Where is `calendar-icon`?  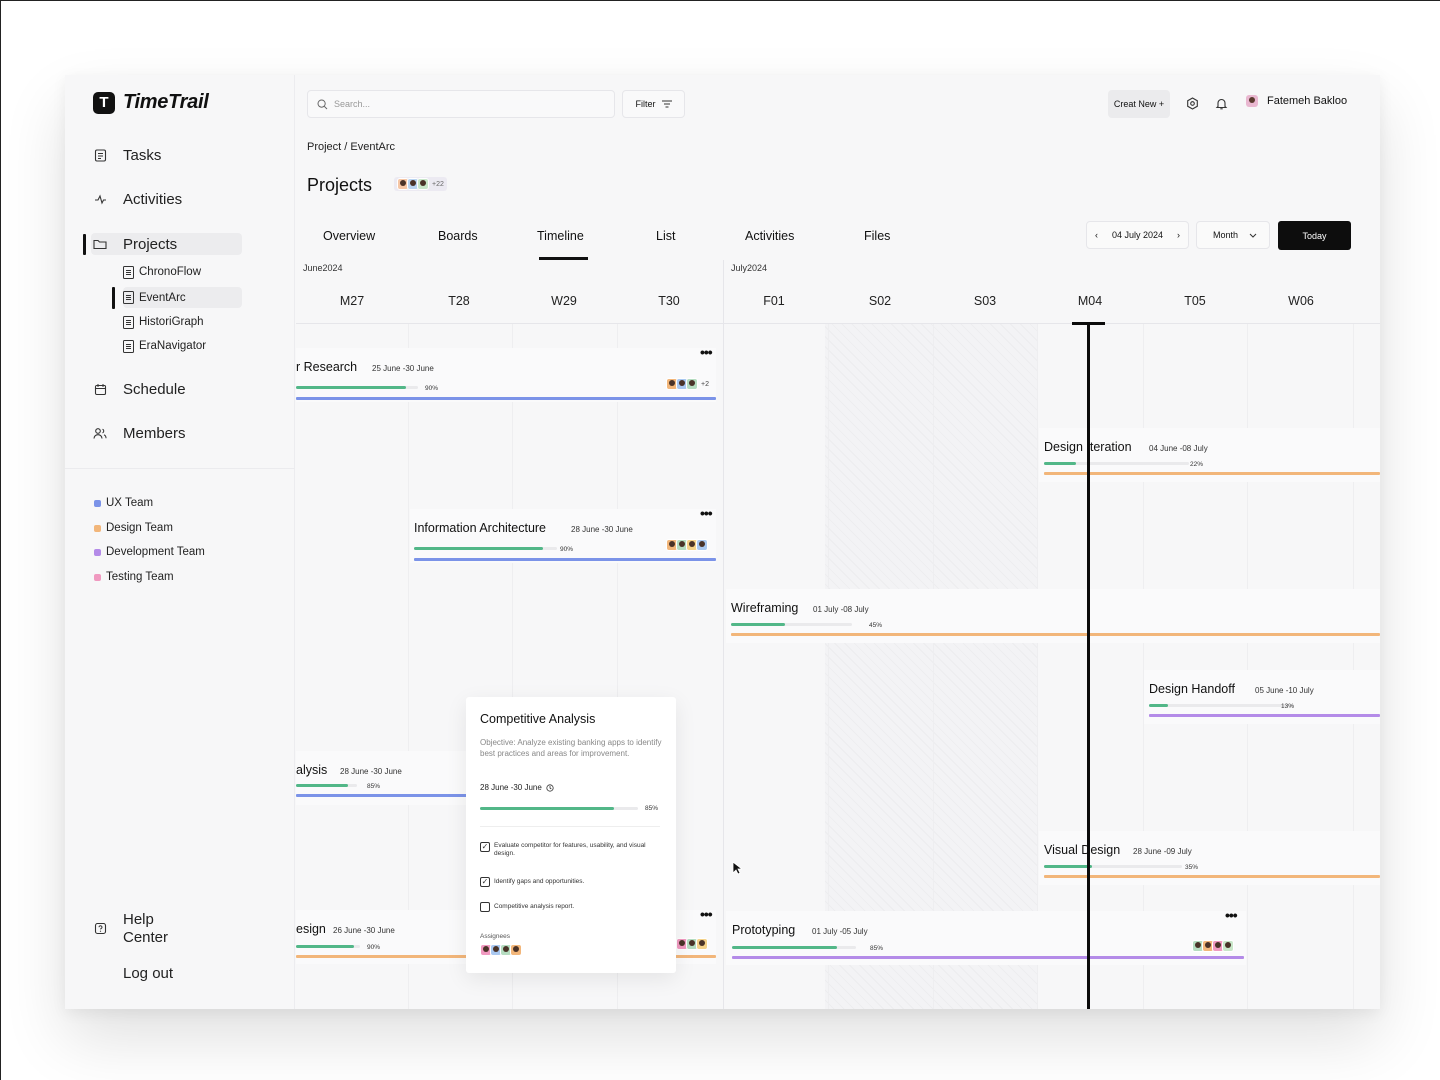 calendar-icon is located at coordinates (100, 390).